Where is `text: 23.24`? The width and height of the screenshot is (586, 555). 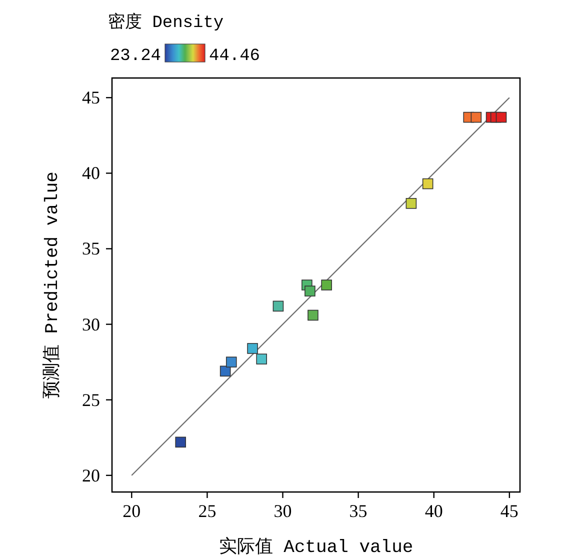
text: 23.24 is located at coordinates (135, 56).